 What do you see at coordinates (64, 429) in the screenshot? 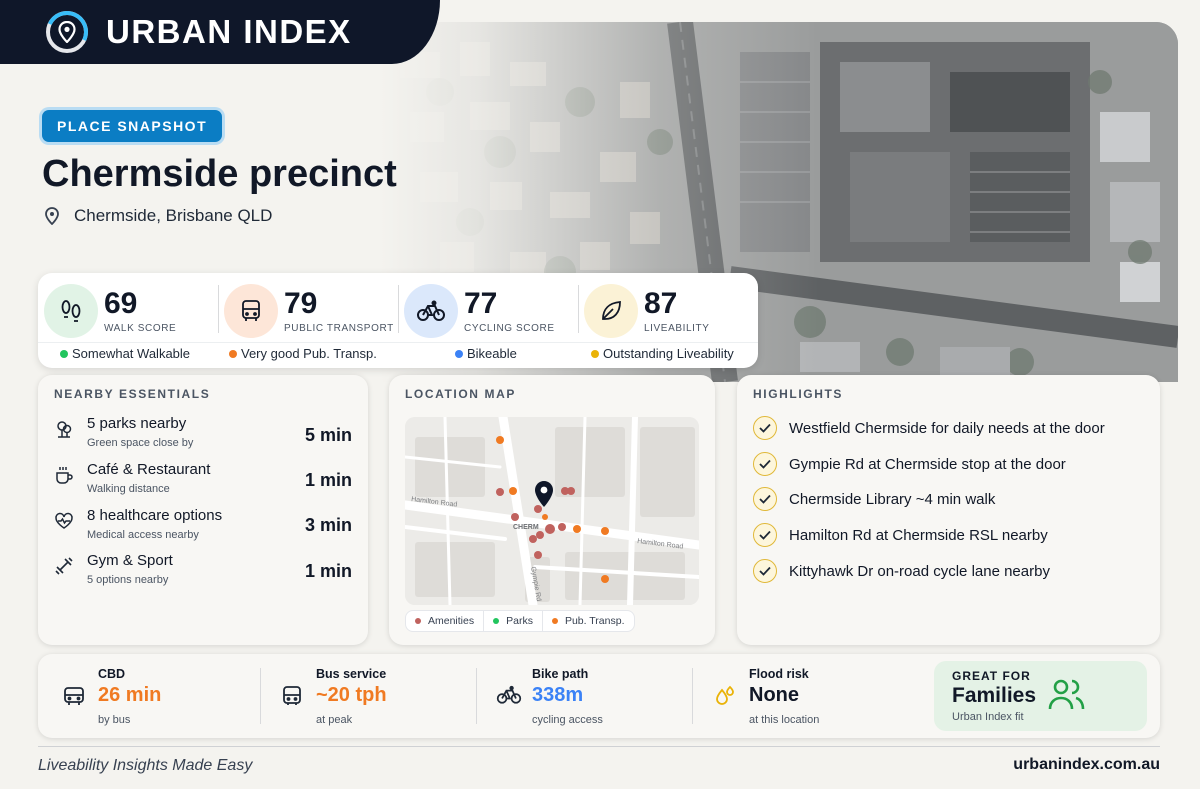
I see `tree-icon` at bounding box center [64, 429].